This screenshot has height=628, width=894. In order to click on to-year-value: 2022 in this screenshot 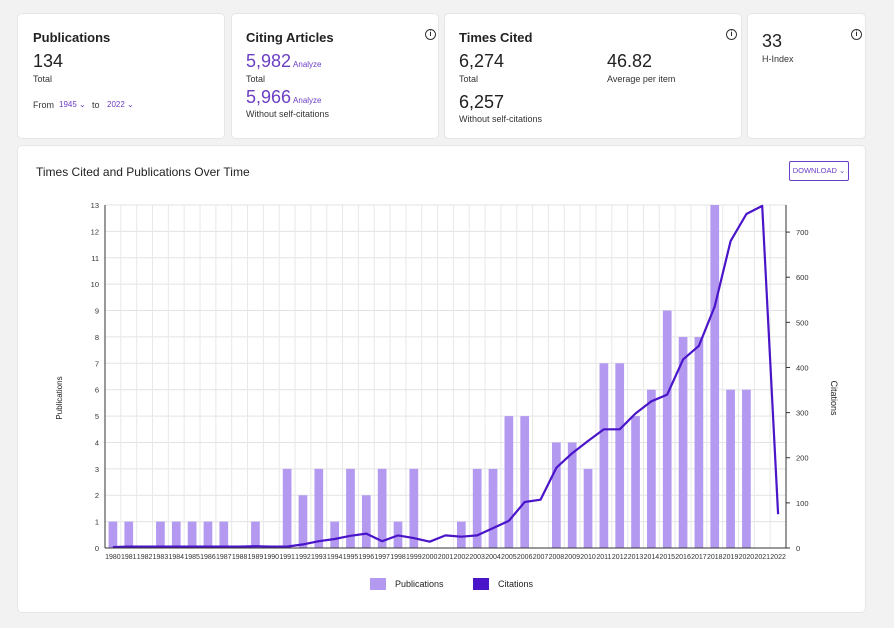, I will do `click(116, 104)`.